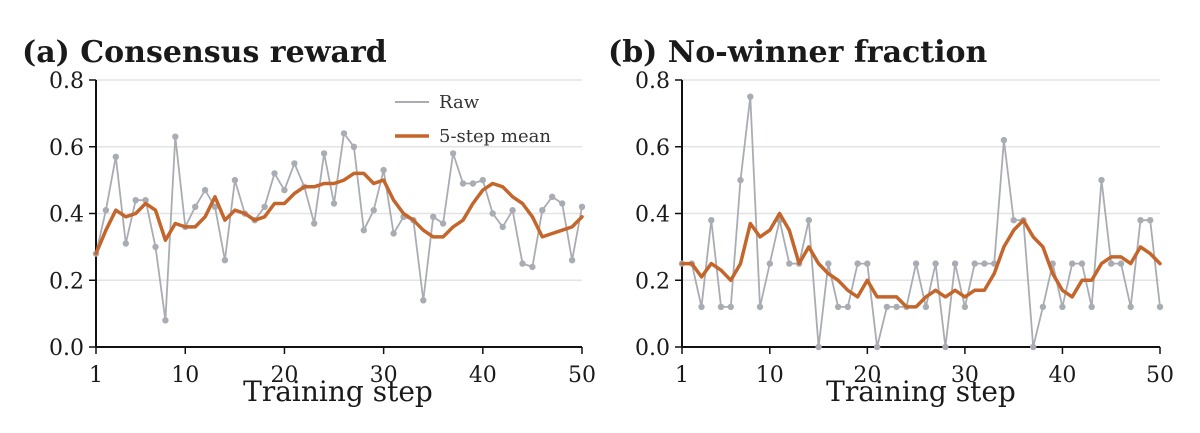 The height and width of the screenshot is (433, 1200). I want to click on panel-a-x-axis-label: Training step, so click(338, 391).